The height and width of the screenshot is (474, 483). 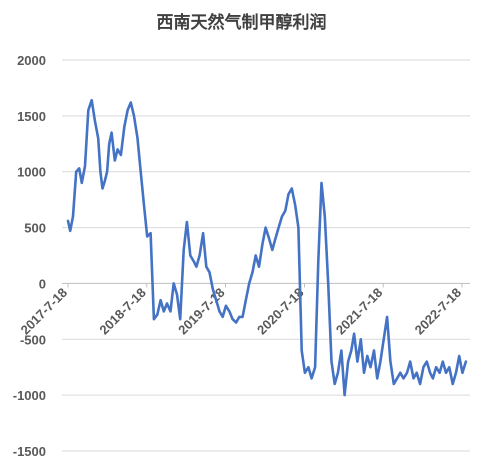 I want to click on y-tick-label: -1000, so click(x=29, y=395).